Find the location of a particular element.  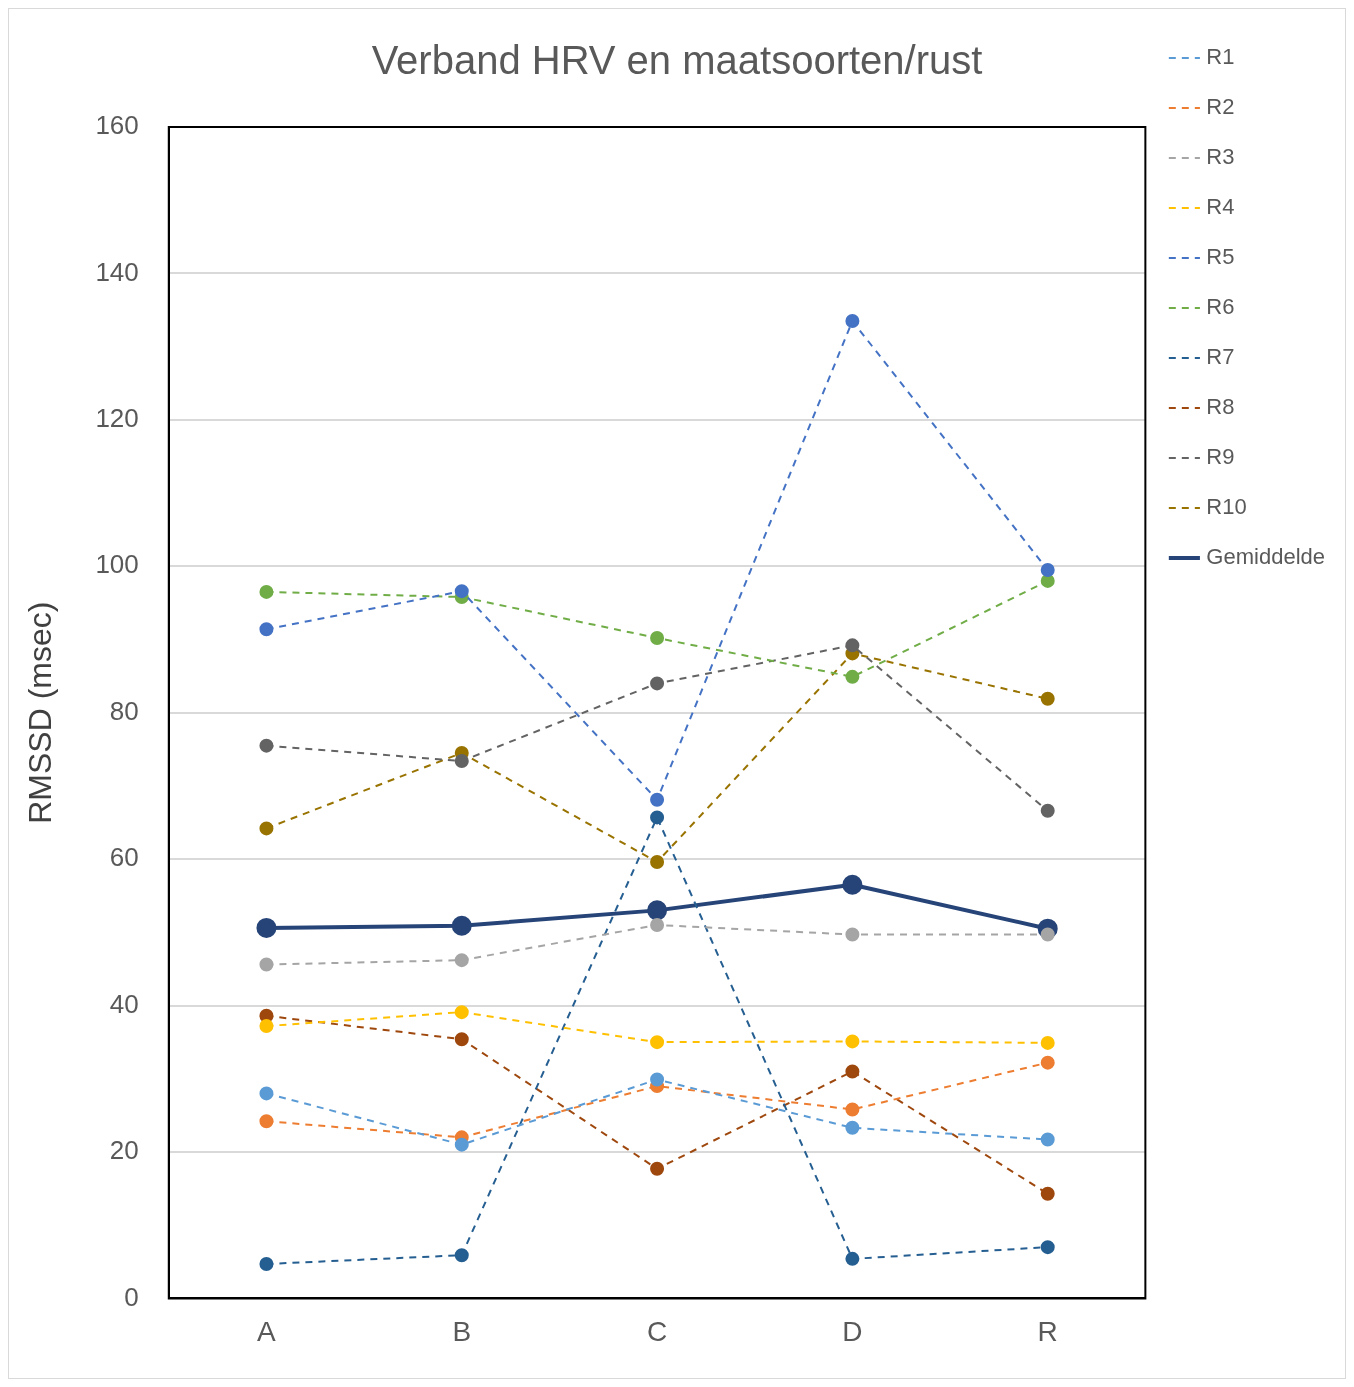

y-tick-label: 160 is located at coordinates (117, 125).